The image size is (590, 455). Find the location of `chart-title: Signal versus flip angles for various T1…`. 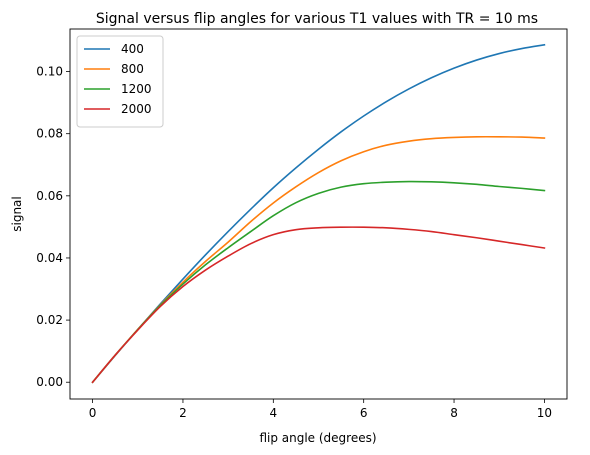

chart-title: Signal versus flip angles for various T1… is located at coordinates (317, 19).